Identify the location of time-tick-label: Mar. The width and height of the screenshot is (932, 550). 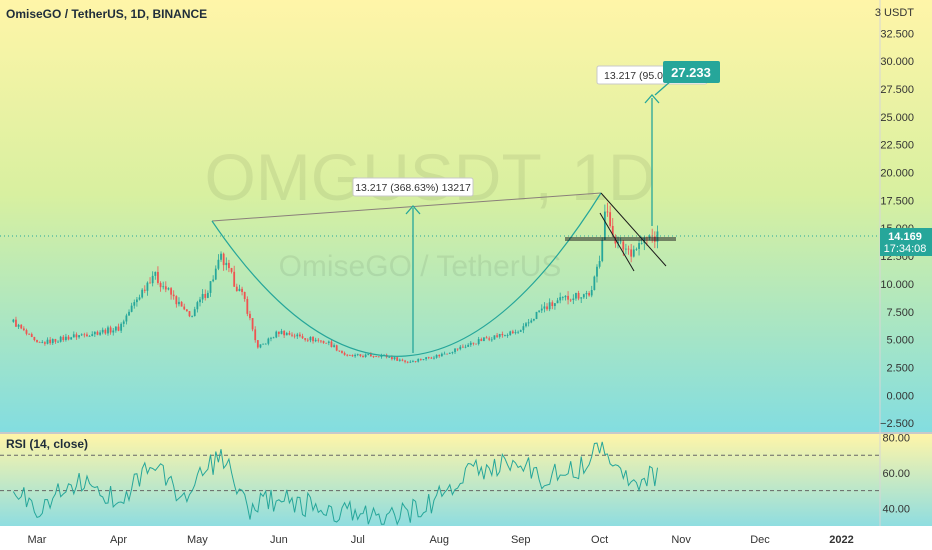
(37, 540).